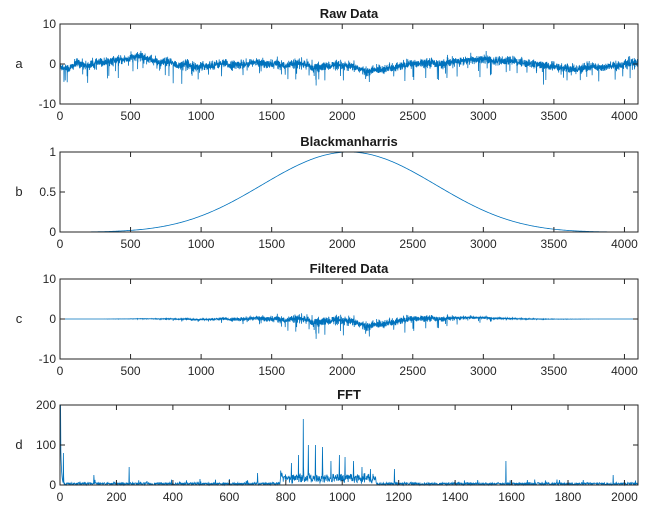 The width and height of the screenshot is (651, 510). What do you see at coordinates (349, 141) in the screenshot?
I see `chart-title: Blackmanharris` at bounding box center [349, 141].